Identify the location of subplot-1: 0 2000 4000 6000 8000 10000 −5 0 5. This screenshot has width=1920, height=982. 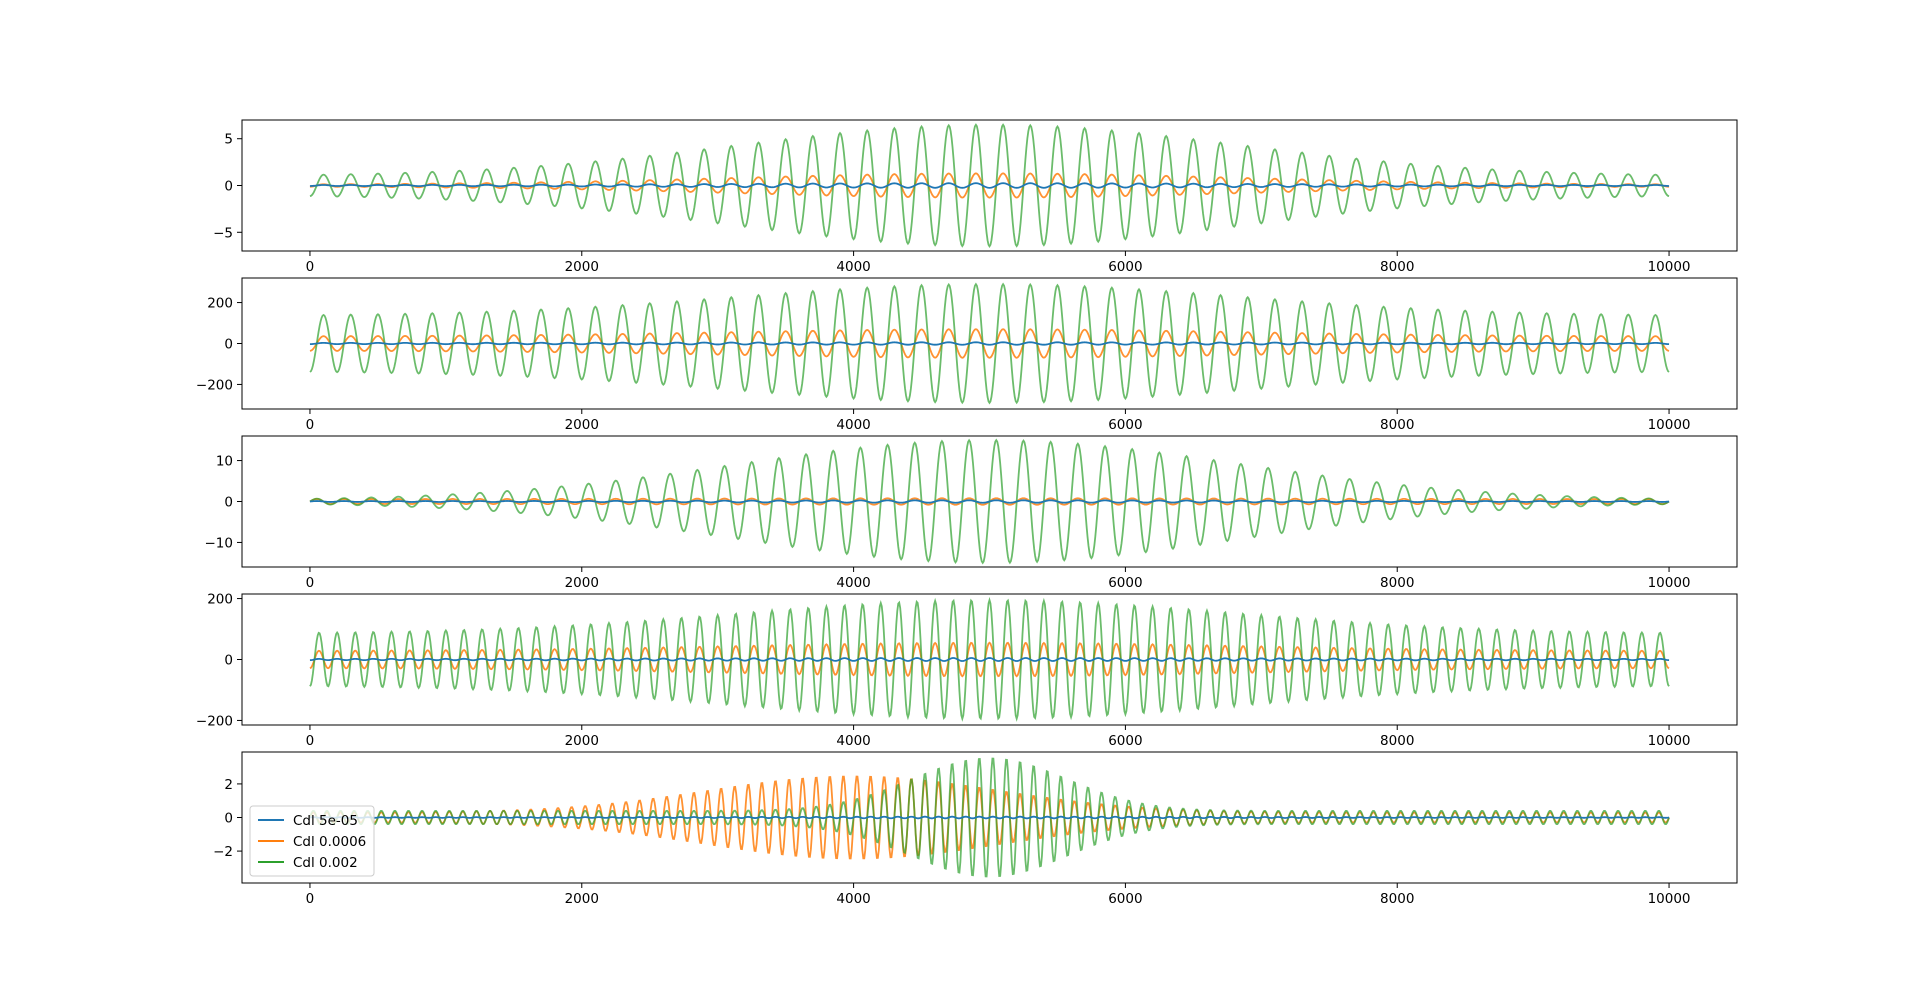
(975, 197).